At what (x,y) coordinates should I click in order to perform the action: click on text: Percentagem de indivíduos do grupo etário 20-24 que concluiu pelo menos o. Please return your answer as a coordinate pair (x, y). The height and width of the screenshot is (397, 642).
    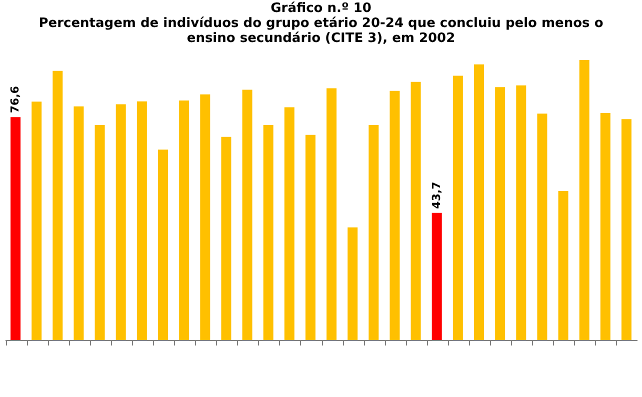
    Looking at the image, I should click on (321, 23).